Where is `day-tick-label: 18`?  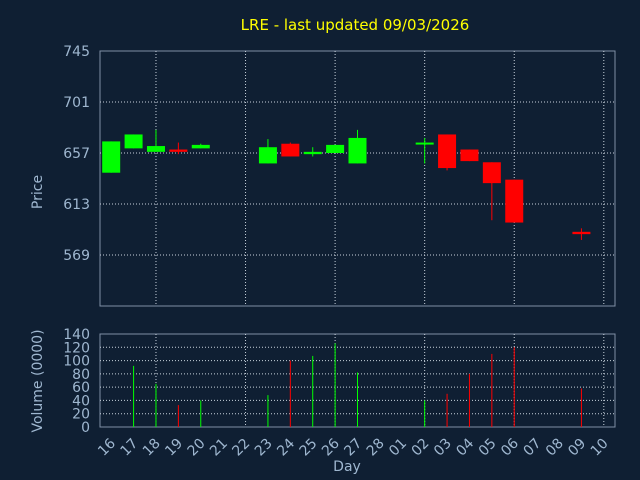 day-tick-label: 18 is located at coordinates (152, 448).